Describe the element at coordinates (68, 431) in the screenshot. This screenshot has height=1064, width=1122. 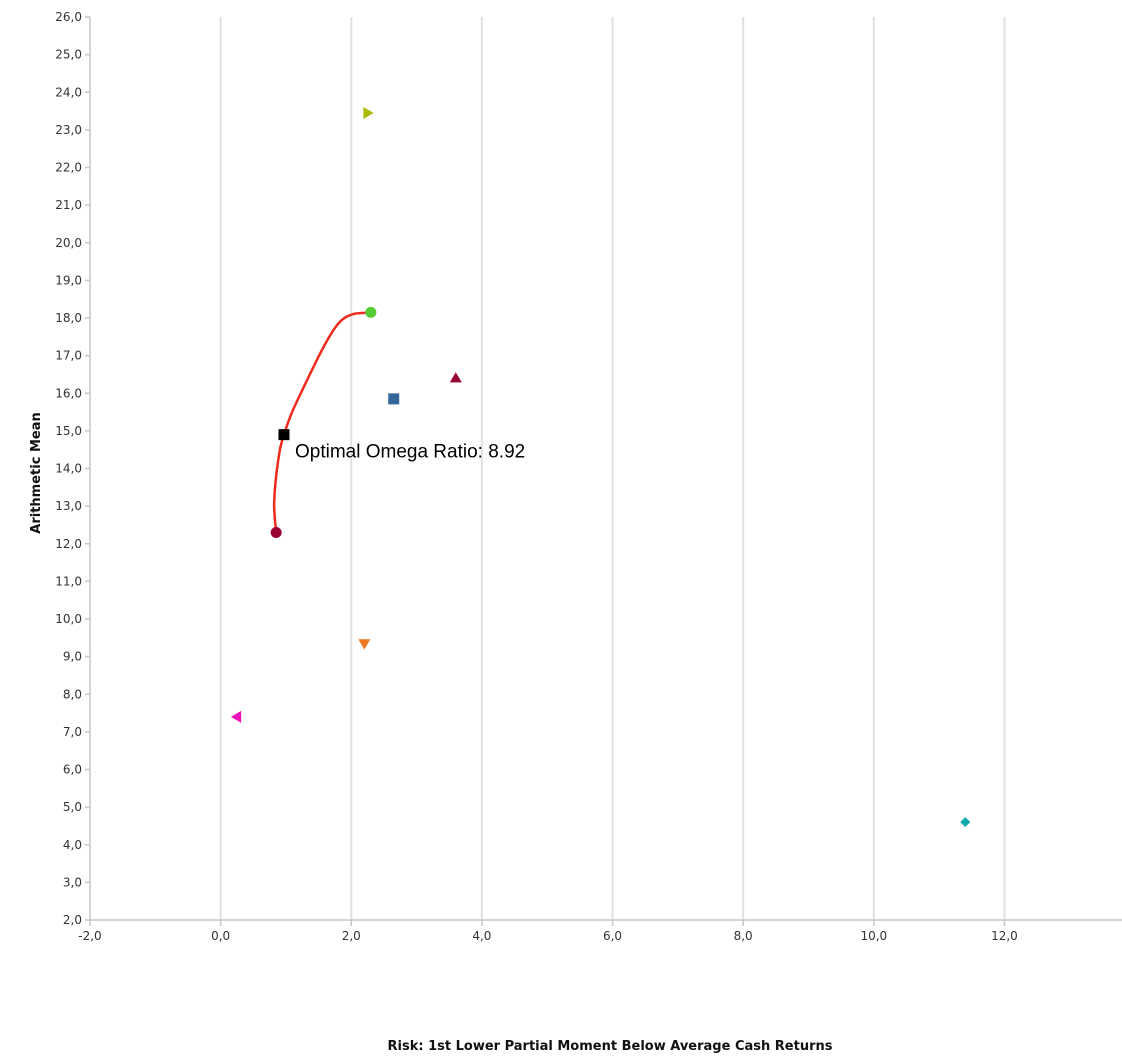
I see `y-tick-label: 15,0` at that location.